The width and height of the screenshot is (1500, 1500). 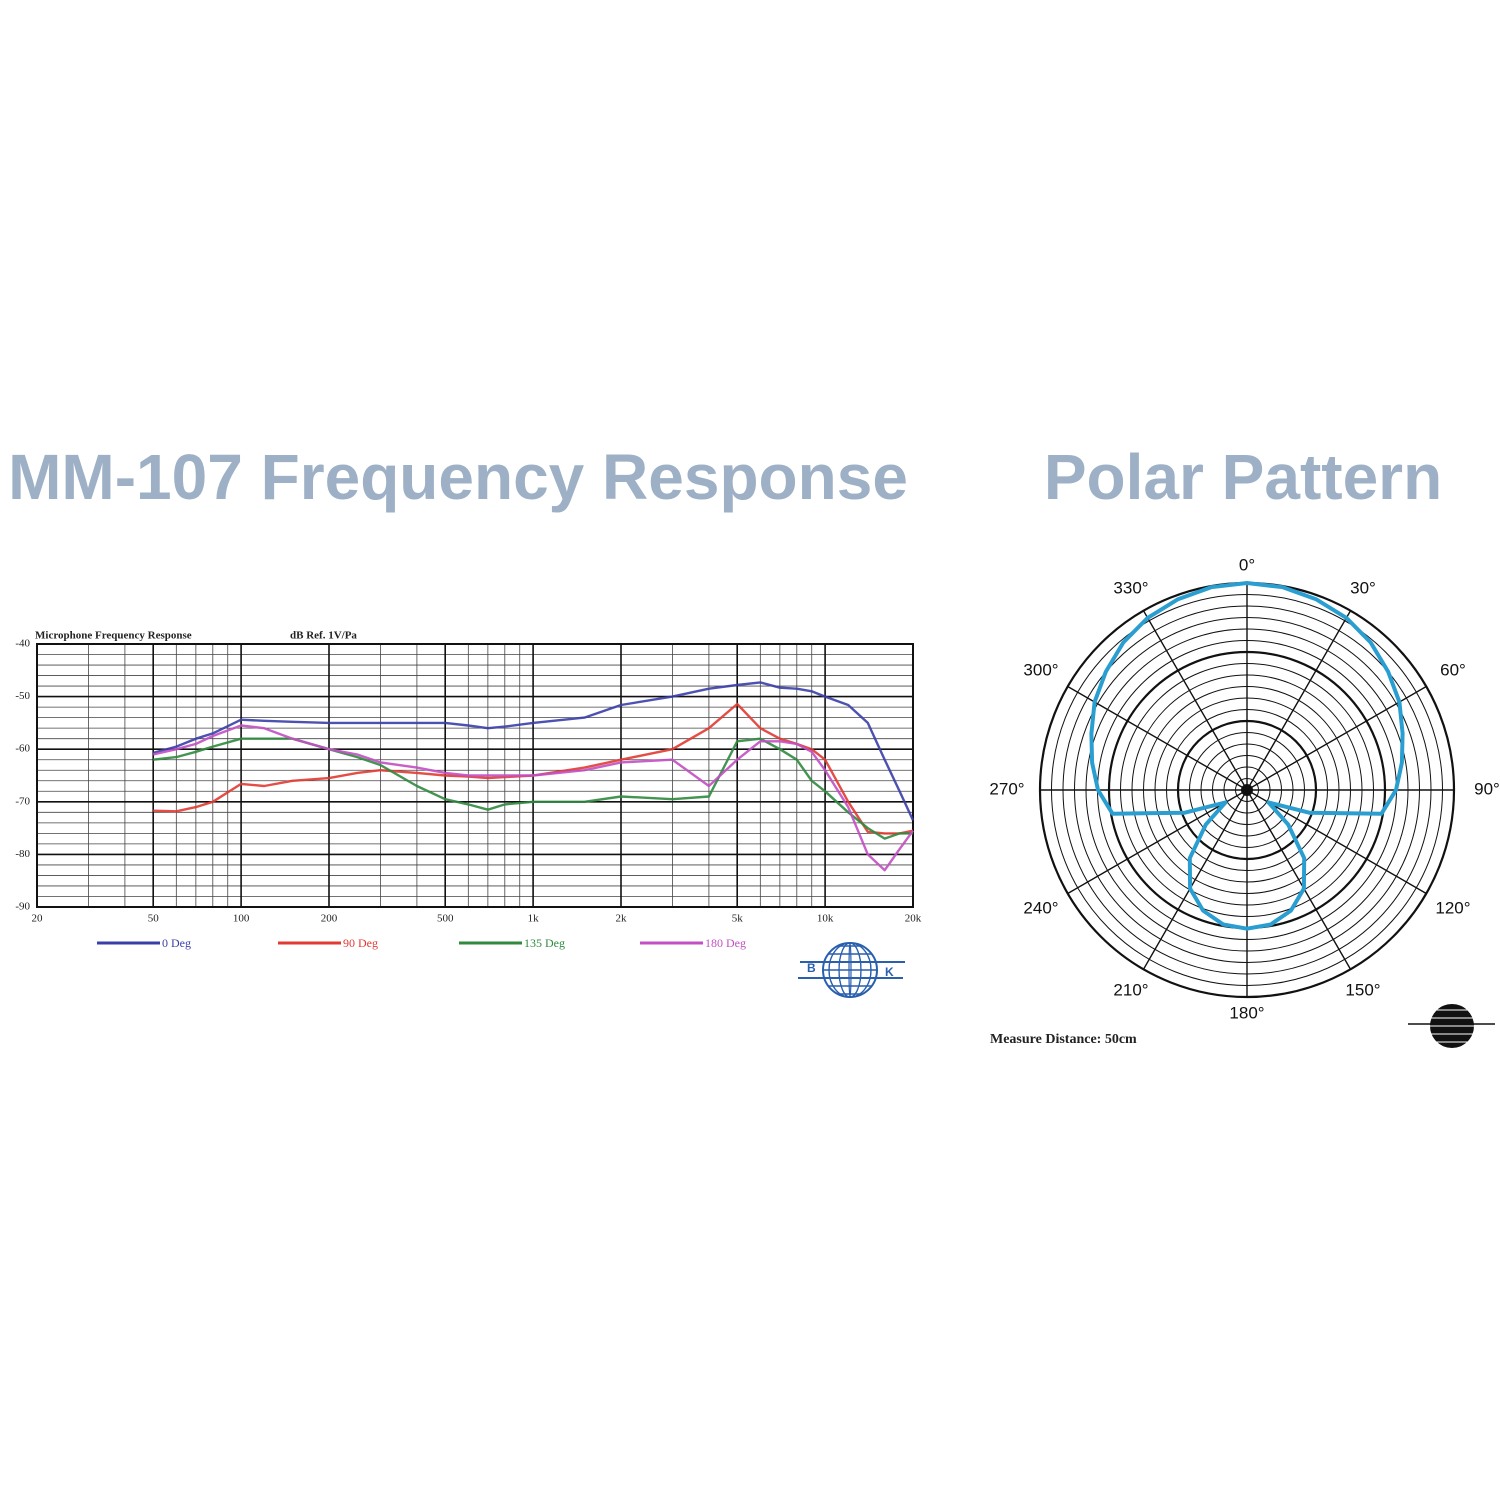 What do you see at coordinates (725, 943) in the screenshot?
I see `legend-label: 180 Deg` at bounding box center [725, 943].